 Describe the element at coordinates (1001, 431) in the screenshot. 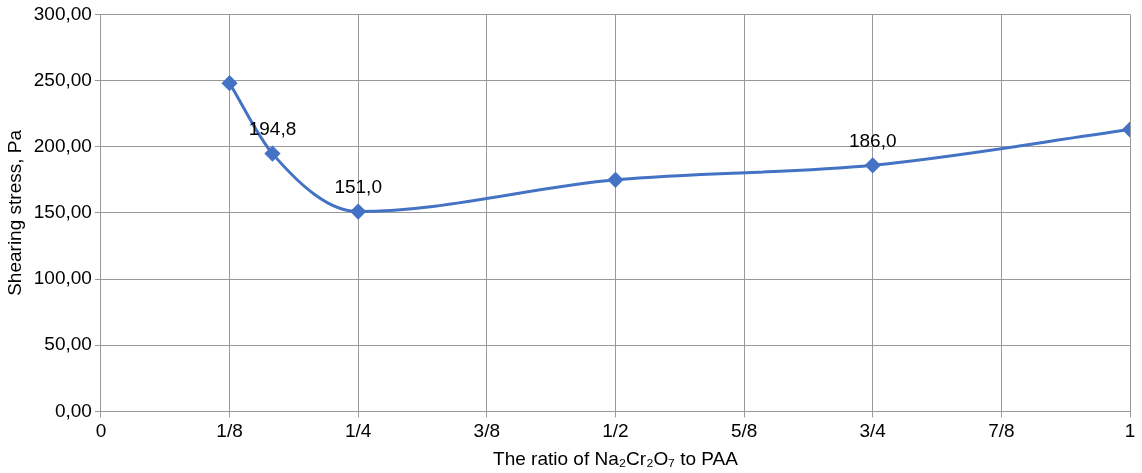

I see `x-tick-label: 7/8` at that location.